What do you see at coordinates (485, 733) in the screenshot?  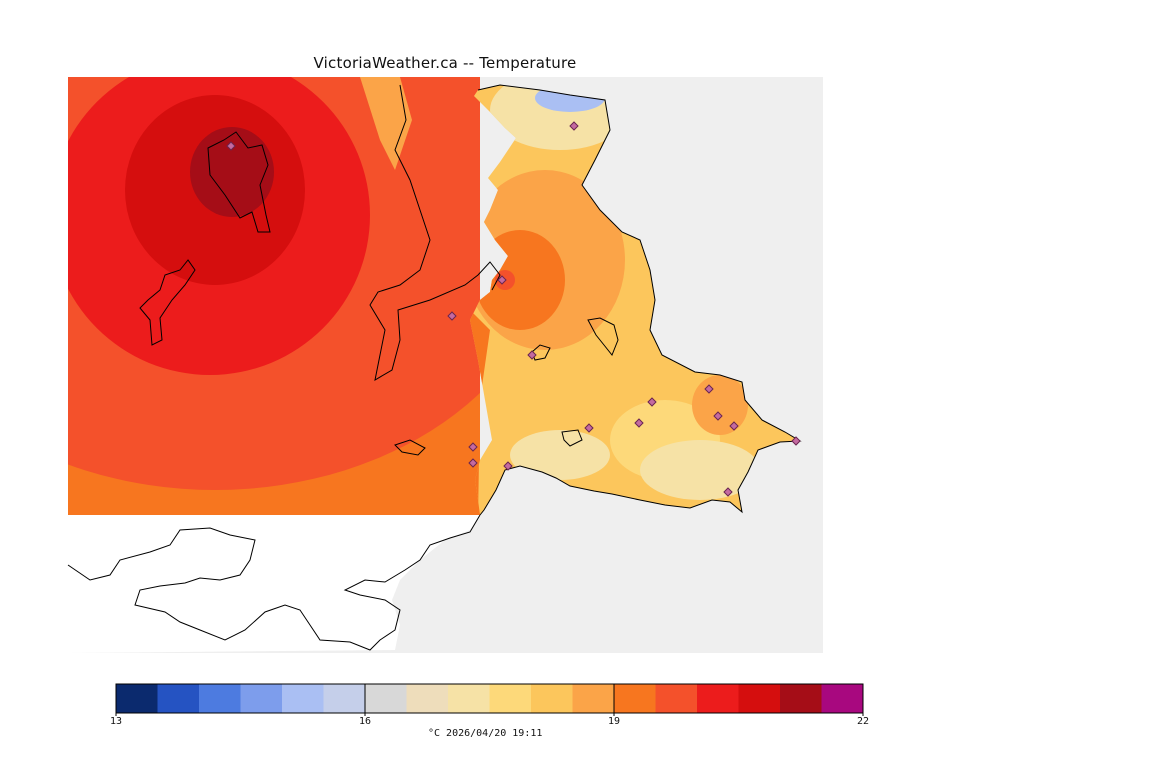 I see `colorbar-unit-timestamp: °C 2026/04/20 19:11` at bounding box center [485, 733].